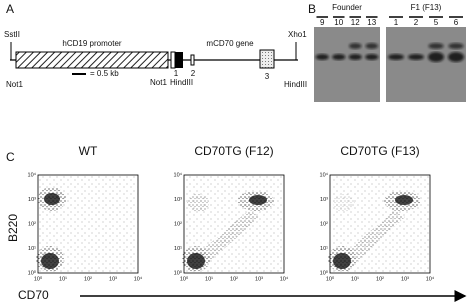 Image resolution: width=474 pixels, height=304 pixels. What do you see at coordinates (426, 7) in the screenshot?
I see `group-label: F1 (F13)` at bounding box center [426, 7].